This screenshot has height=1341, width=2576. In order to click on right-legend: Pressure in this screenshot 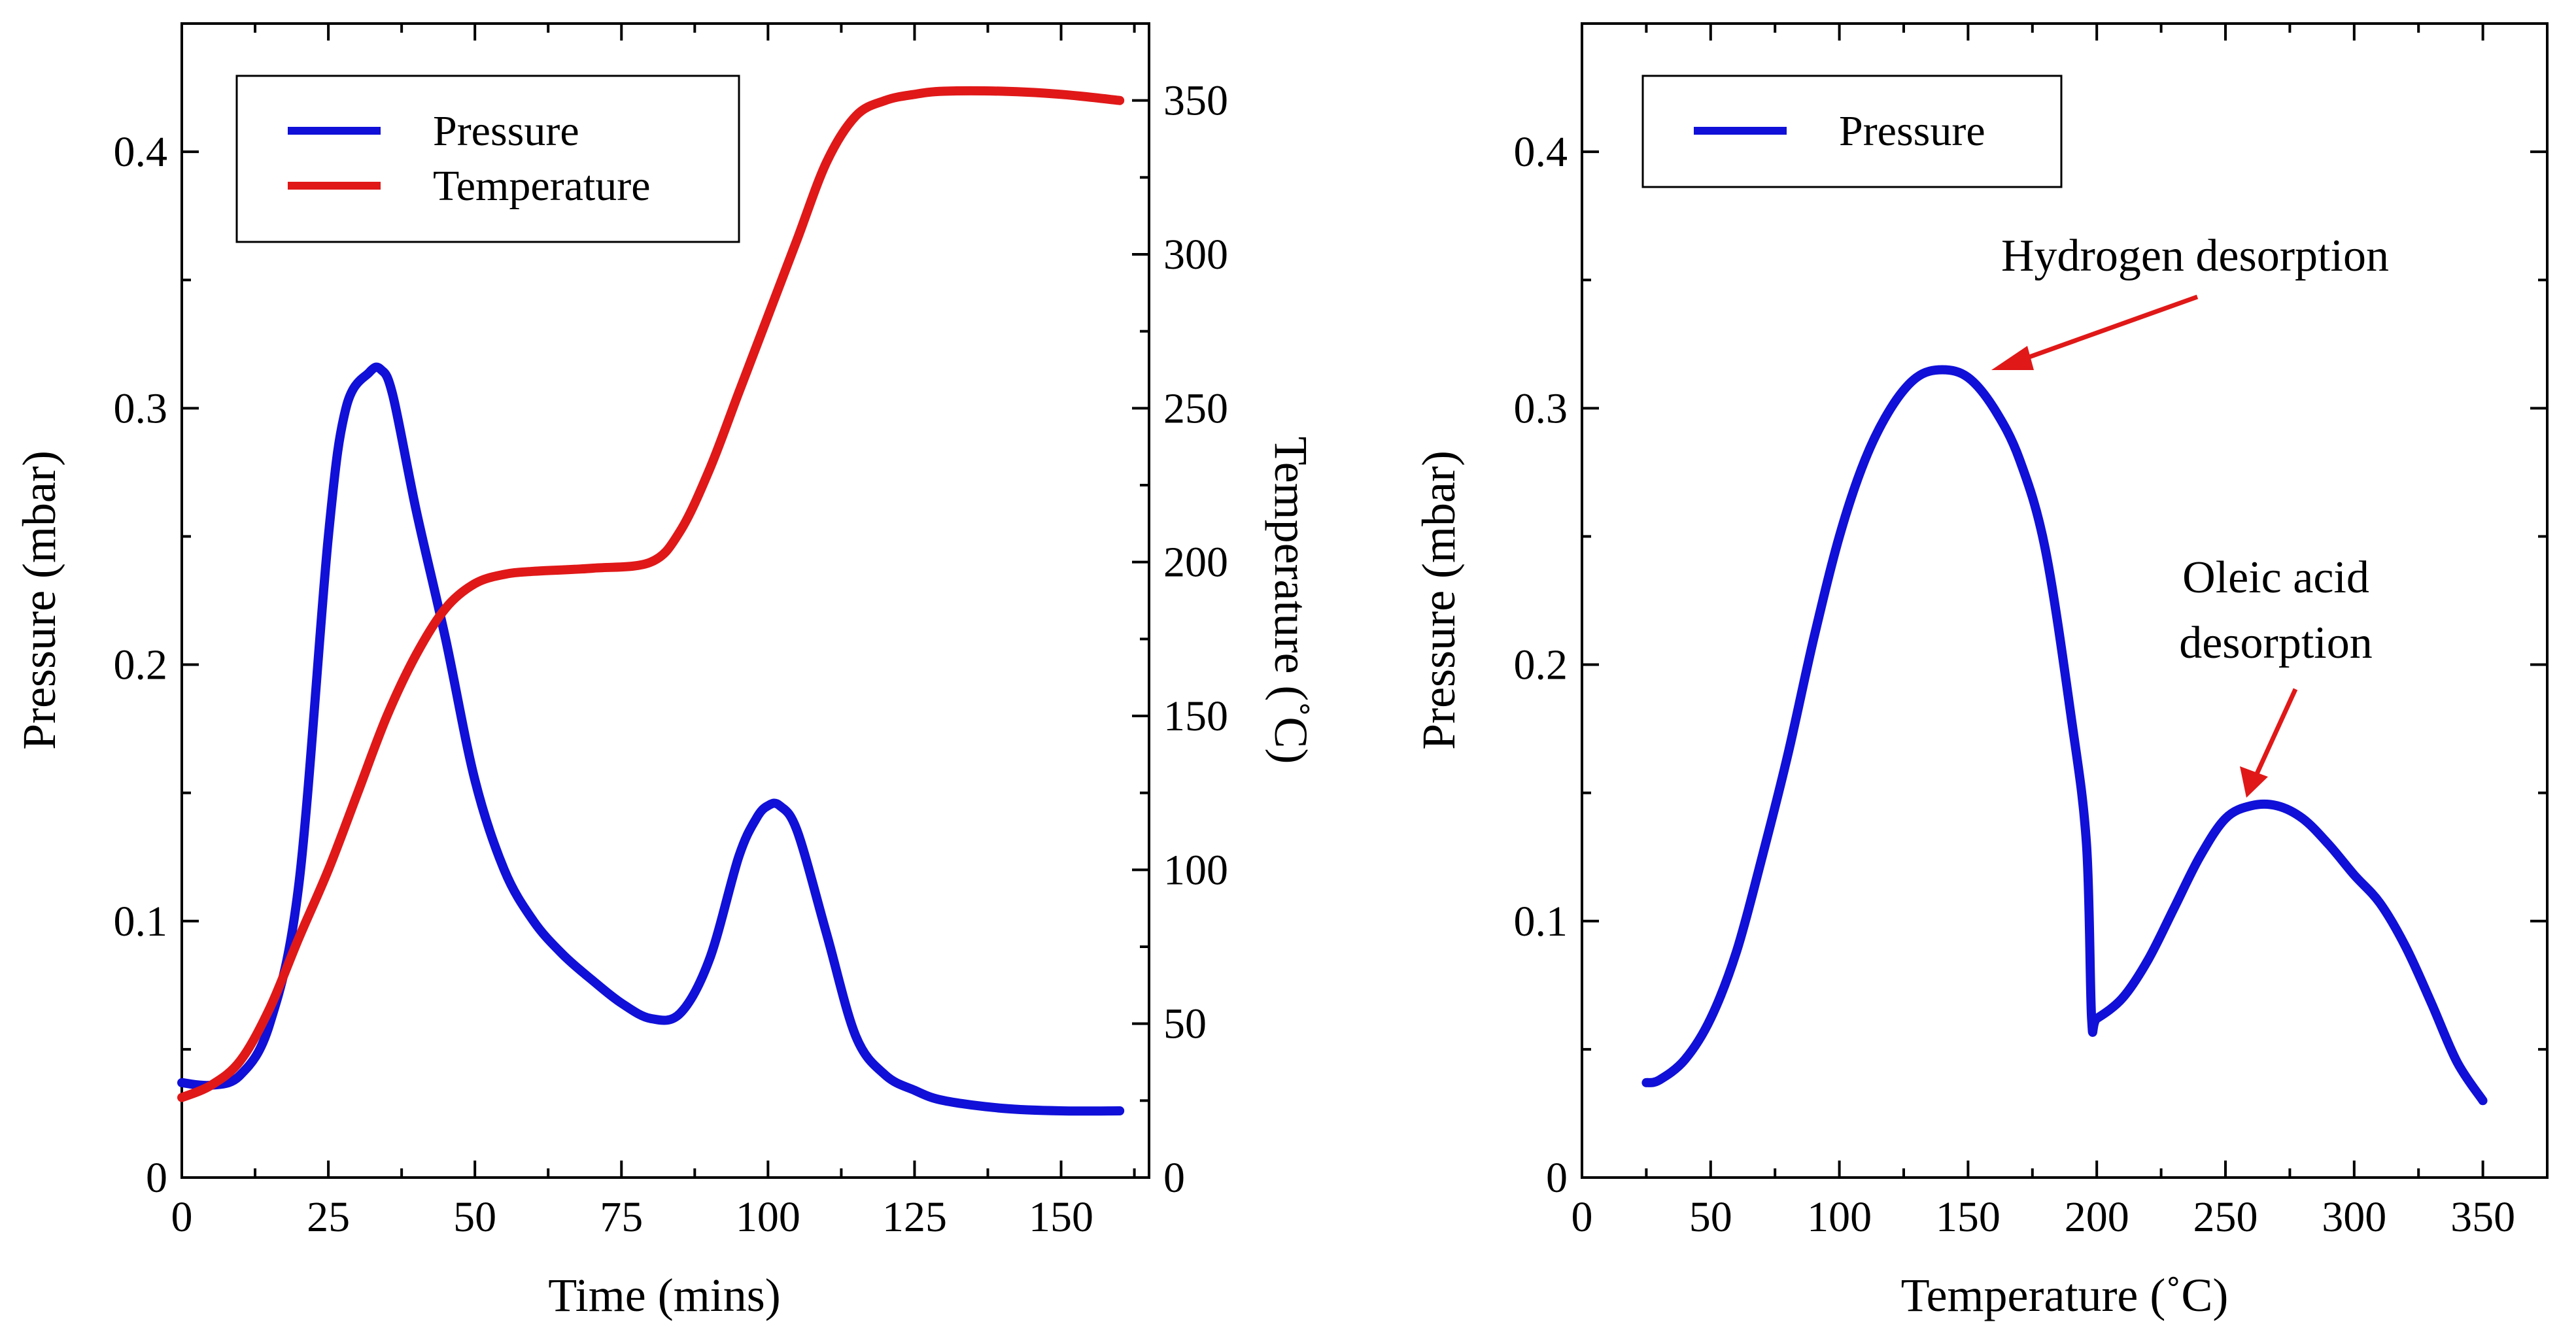, I will do `click(1852, 131)`.